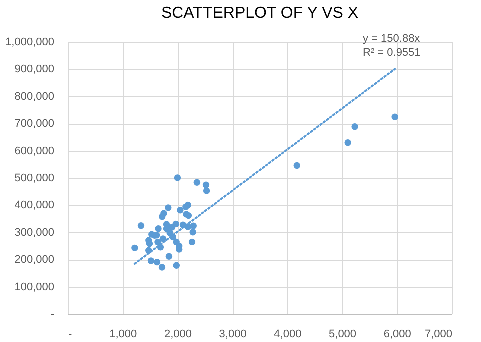  What do you see at coordinates (70, 334) in the screenshot?
I see `x-tick-label: -` at bounding box center [70, 334].